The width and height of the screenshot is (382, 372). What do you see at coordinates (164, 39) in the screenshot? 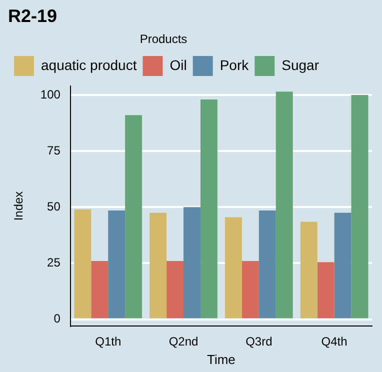
I see `legend-title: Products` at bounding box center [164, 39].